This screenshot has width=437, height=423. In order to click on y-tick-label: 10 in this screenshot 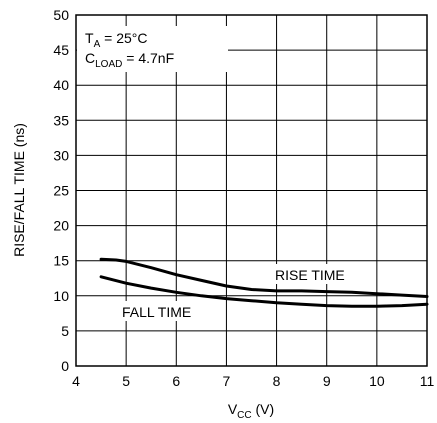, I will do `click(61, 296)`.